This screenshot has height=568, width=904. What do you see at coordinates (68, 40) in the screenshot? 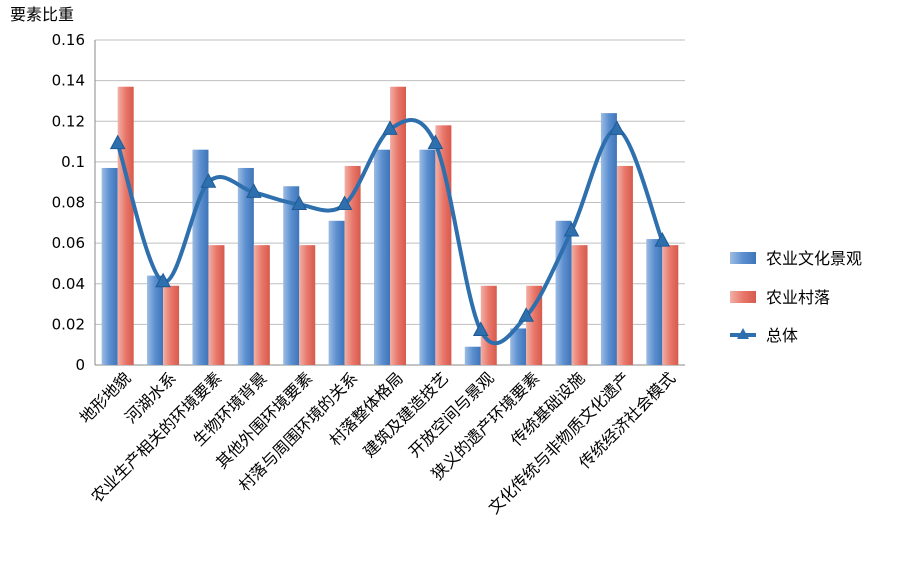
I see `y-tick-label: 0.16` at bounding box center [68, 40].